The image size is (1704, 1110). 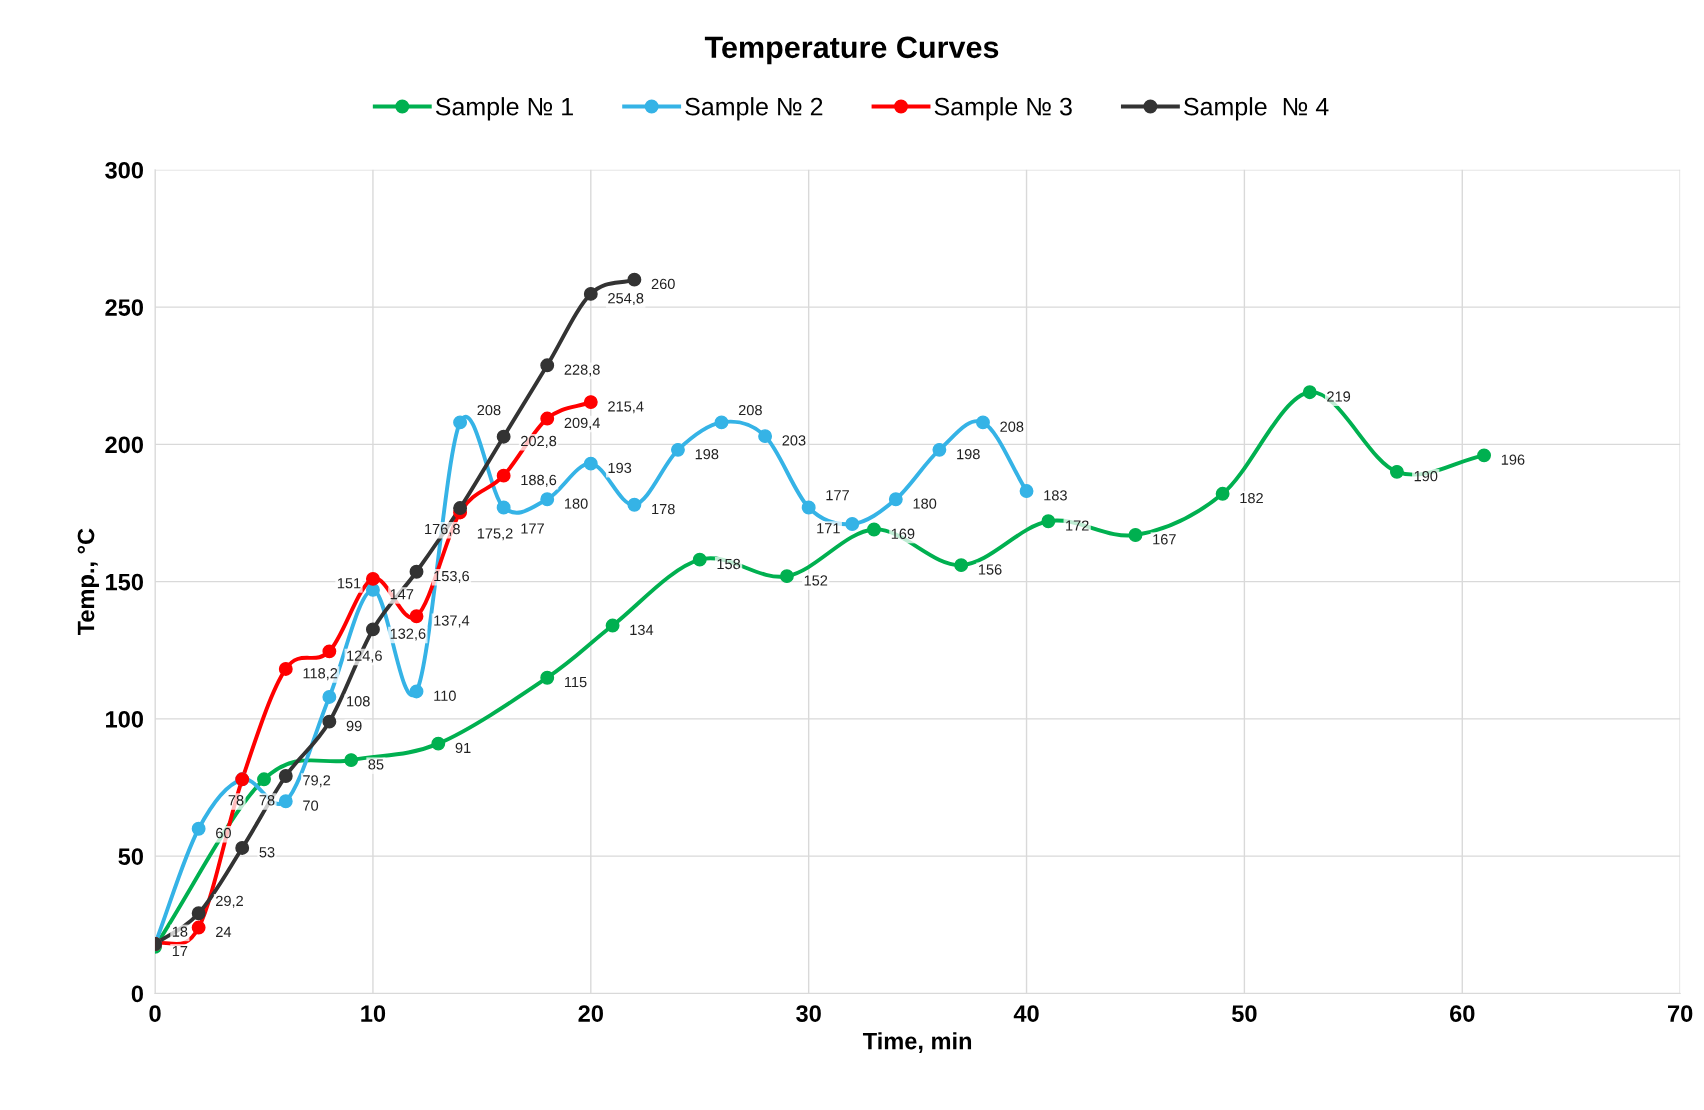 I want to click on data-label: 172, so click(x=1077, y=525).